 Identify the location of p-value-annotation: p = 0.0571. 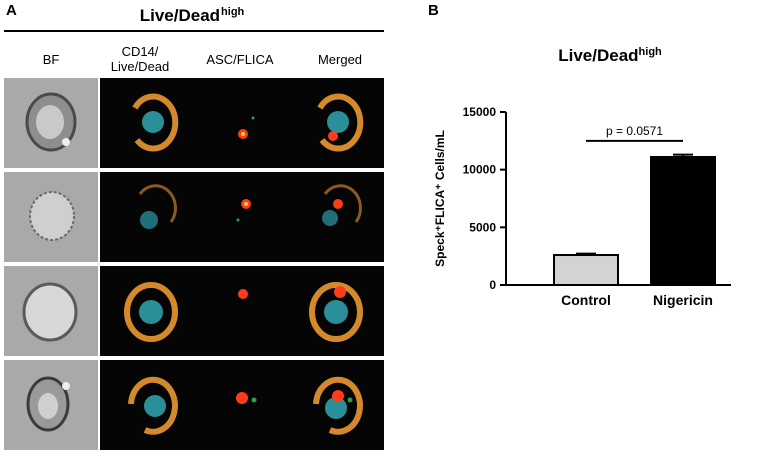
(634, 131).